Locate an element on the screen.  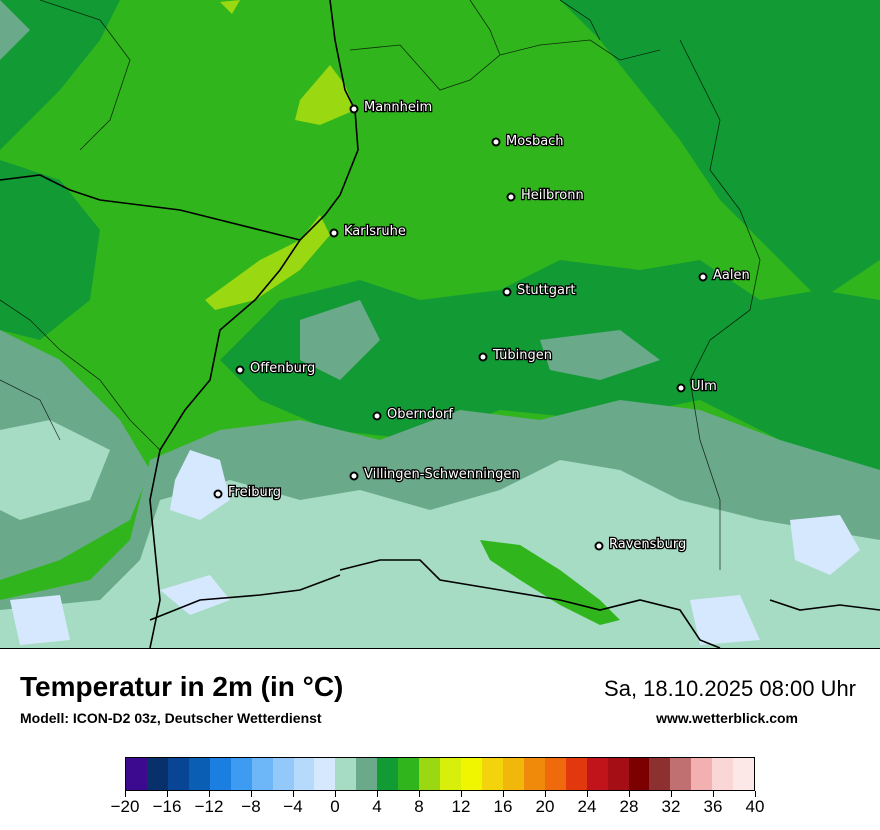
colorbar-tick-label: 40 is located at coordinates (755, 806).